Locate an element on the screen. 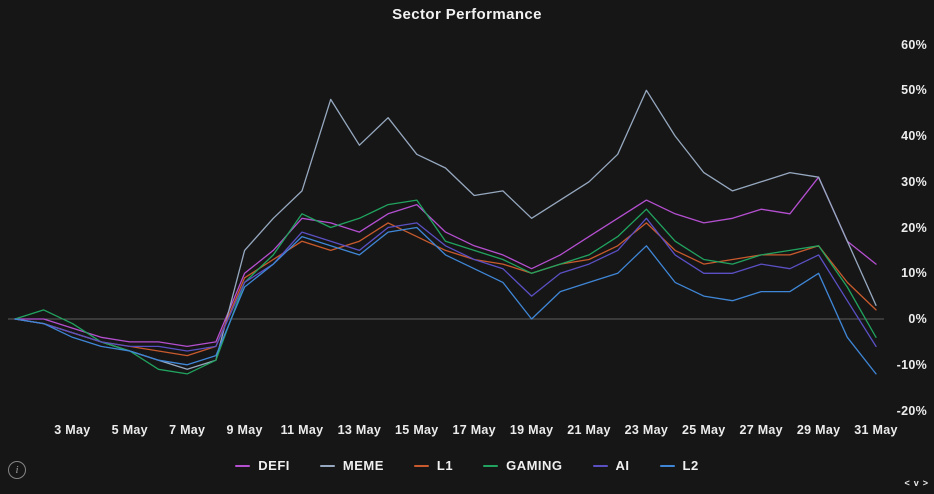 Image resolution: width=934 pixels, height=494 pixels. legend-swatch-defi is located at coordinates (243, 465).